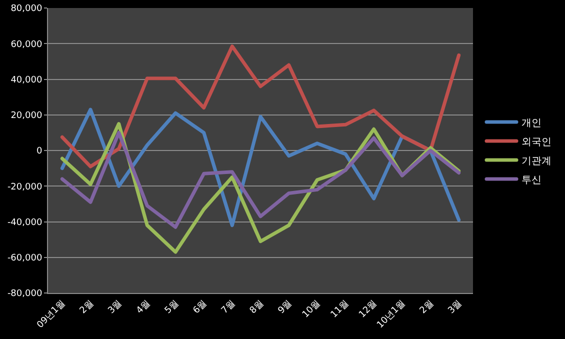 This screenshot has width=565, height=339. What do you see at coordinates (26, 80) in the screenshot?
I see `y-tick-label: 40,000` at bounding box center [26, 80].